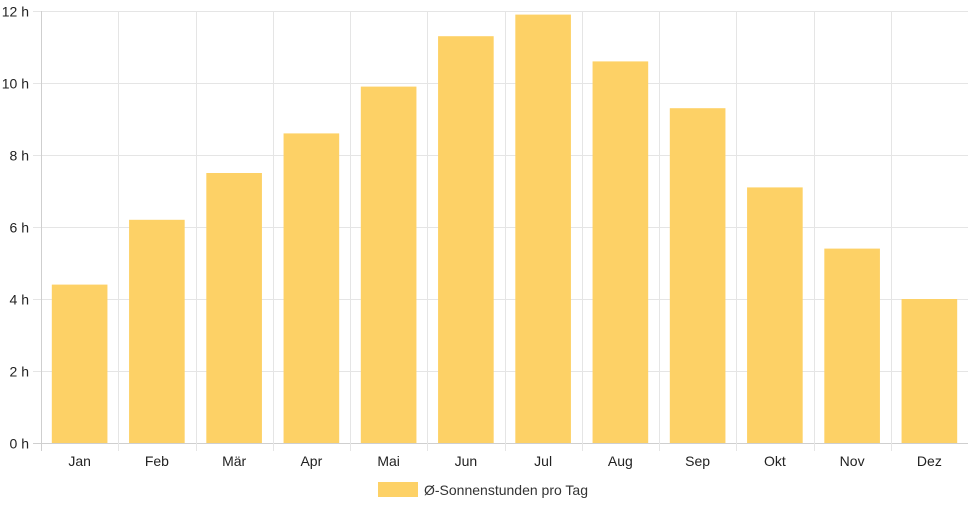 This screenshot has width=968, height=508. I want to click on y-tick-label: 8 h, so click(19, 156).